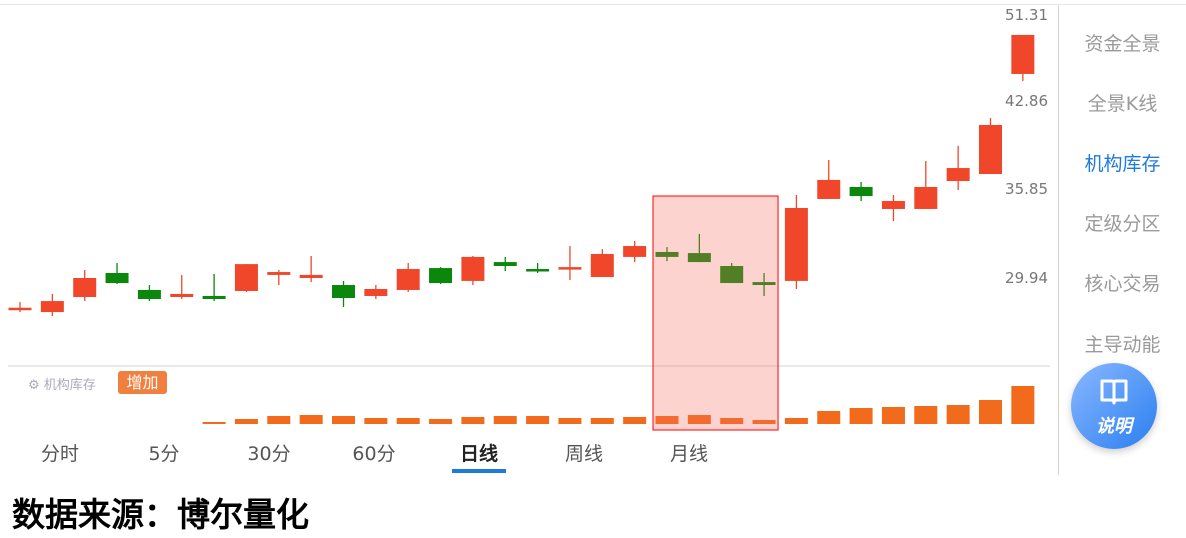  I want to click on help-label: 说明, so click(1114, 426).